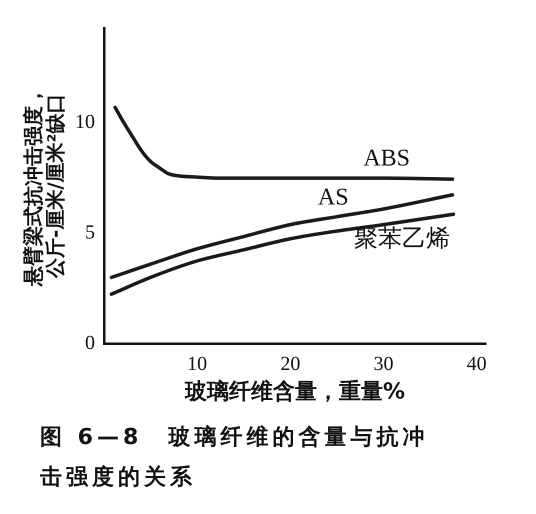 The height and width of the screenshot is (514, 536). What do you see at coordinates (235, 458) in the screenshot?
I see `caption: 图 6—8 玻璃纤维的含量与抗冲击强度的关系` at bounding box center [235, 458].